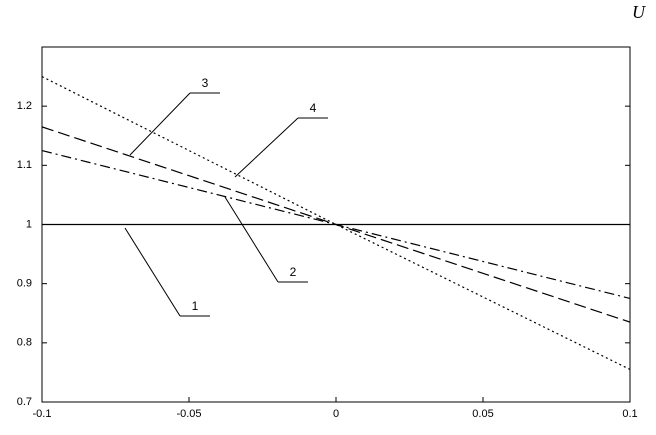 This screenshot has height=435, width=656. What do you see at coordinates (195, 306) in the screenshot?
I see `series-label: 1` at bounding box center [195, 306].